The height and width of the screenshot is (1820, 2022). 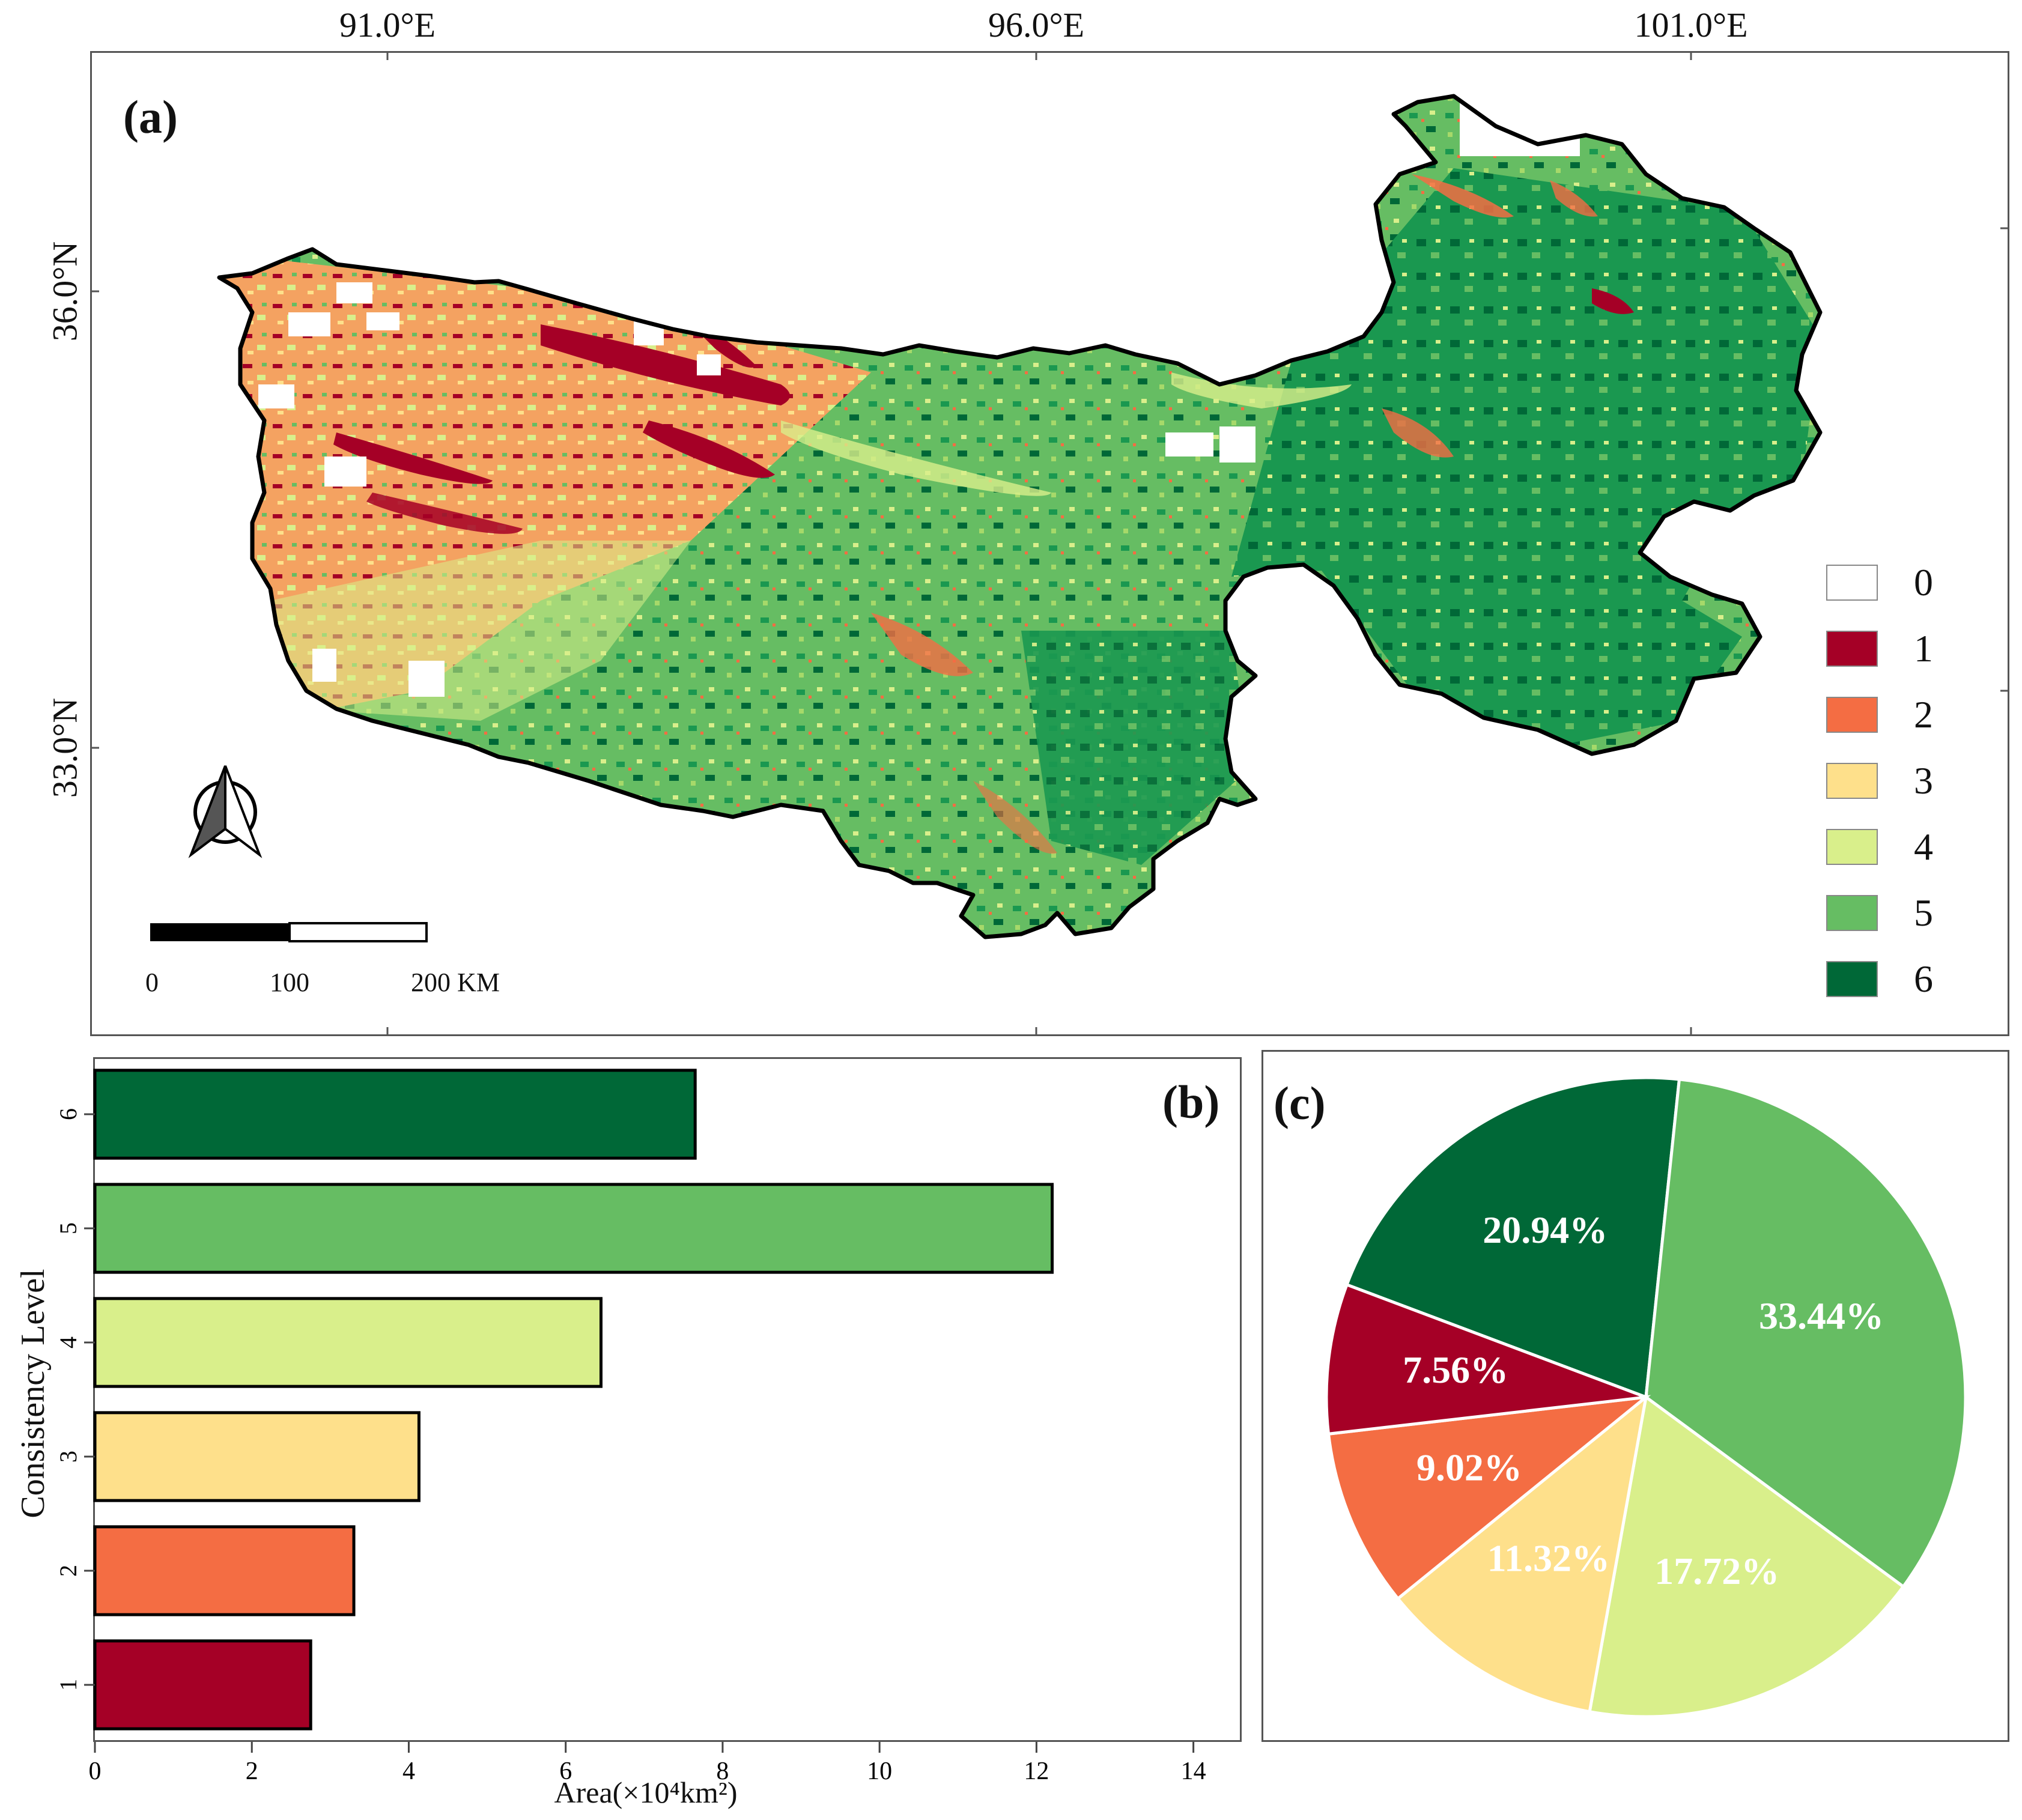 What do you see at coordinates (1924, 913) in the screenshot?
I see `legend-label-5: 5` at bounding box center [1924, 913].